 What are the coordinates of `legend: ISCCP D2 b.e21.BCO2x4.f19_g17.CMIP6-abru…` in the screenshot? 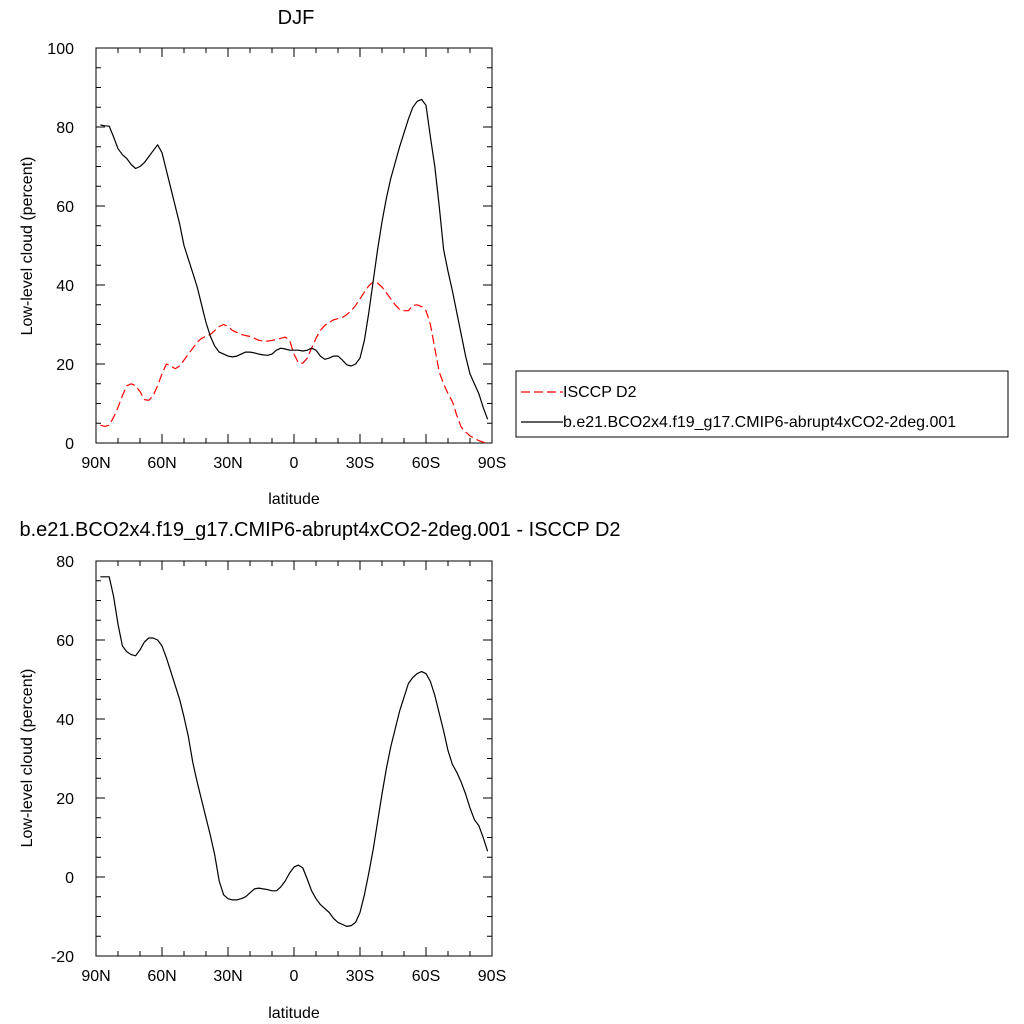 It's located at (762, 404).